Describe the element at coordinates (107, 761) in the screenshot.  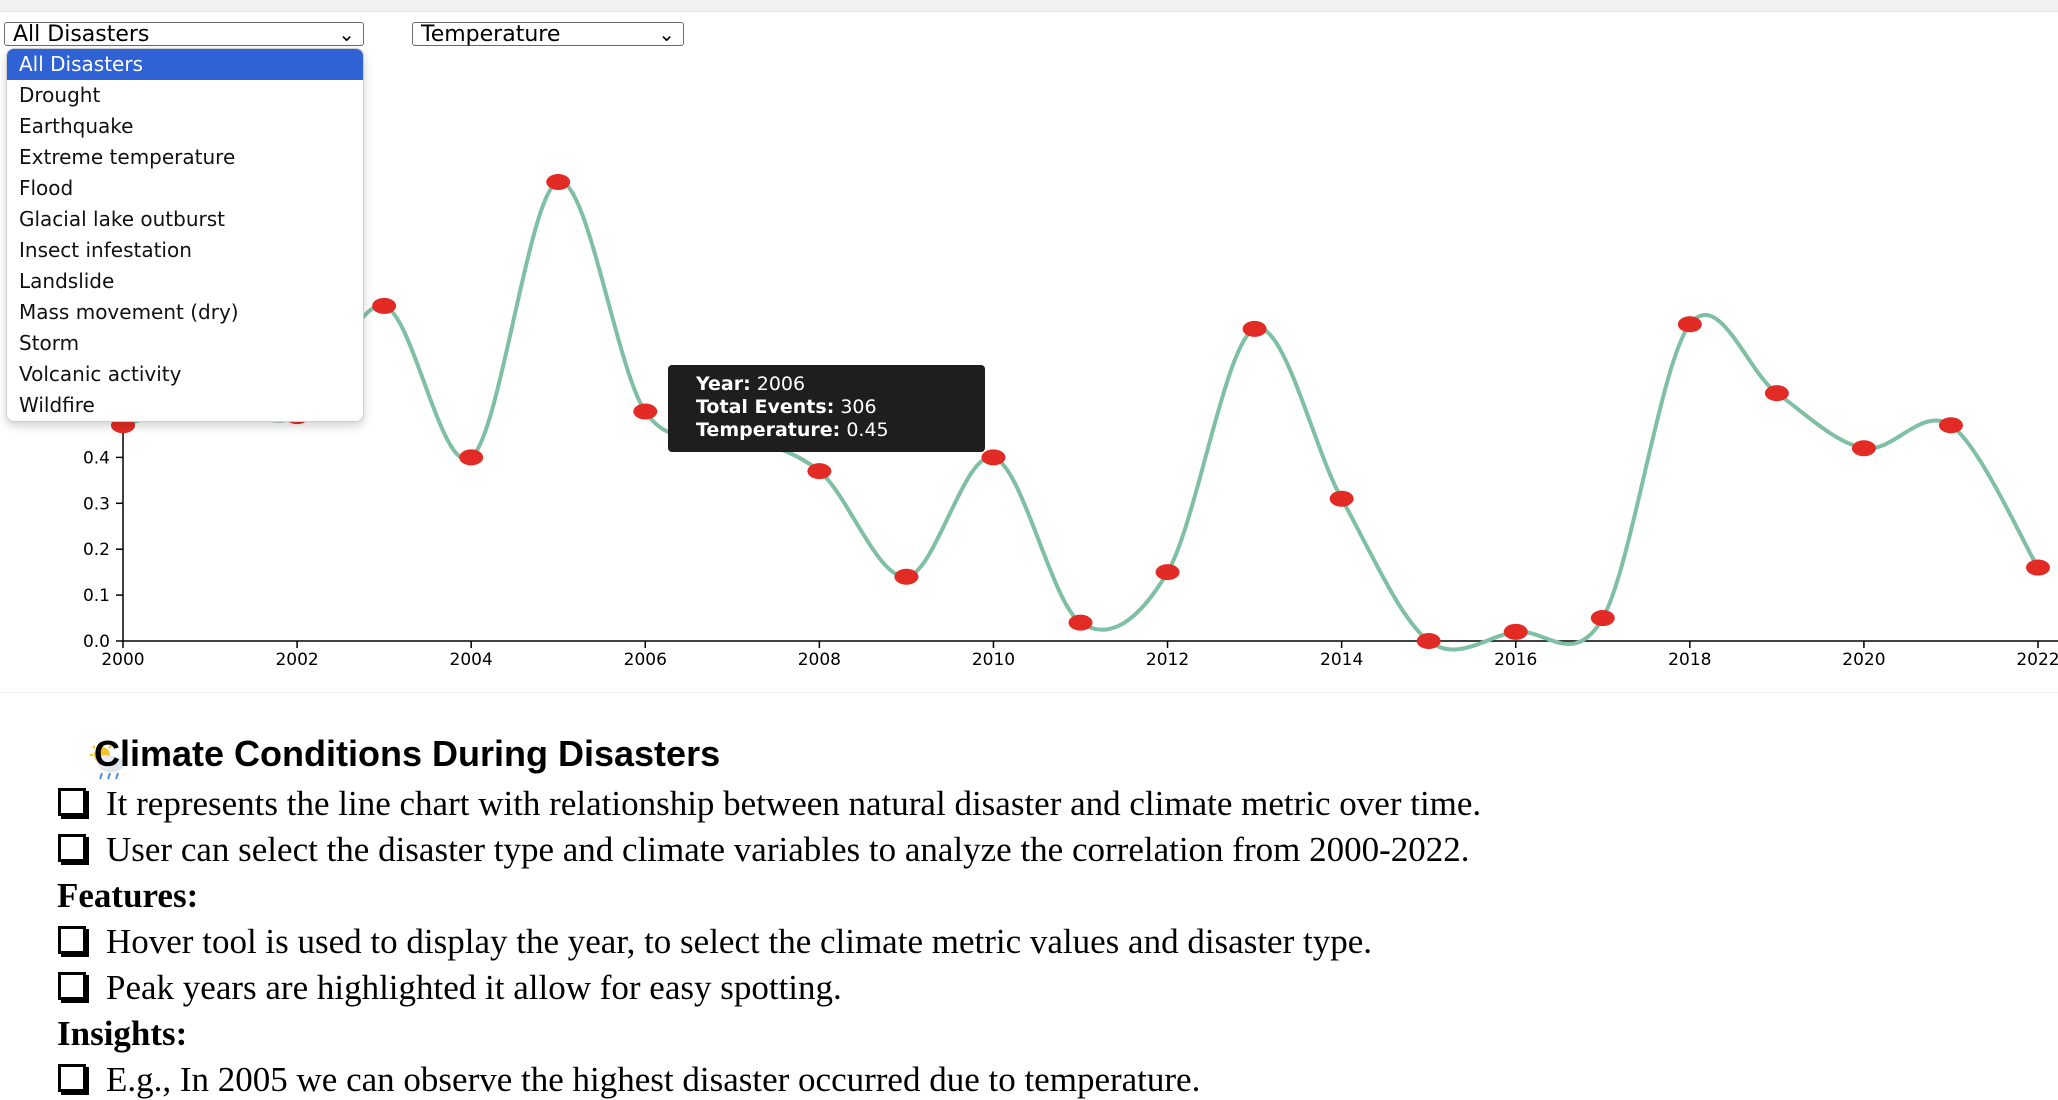
I see `sun-behind-rain-cloud-icon` at that location.